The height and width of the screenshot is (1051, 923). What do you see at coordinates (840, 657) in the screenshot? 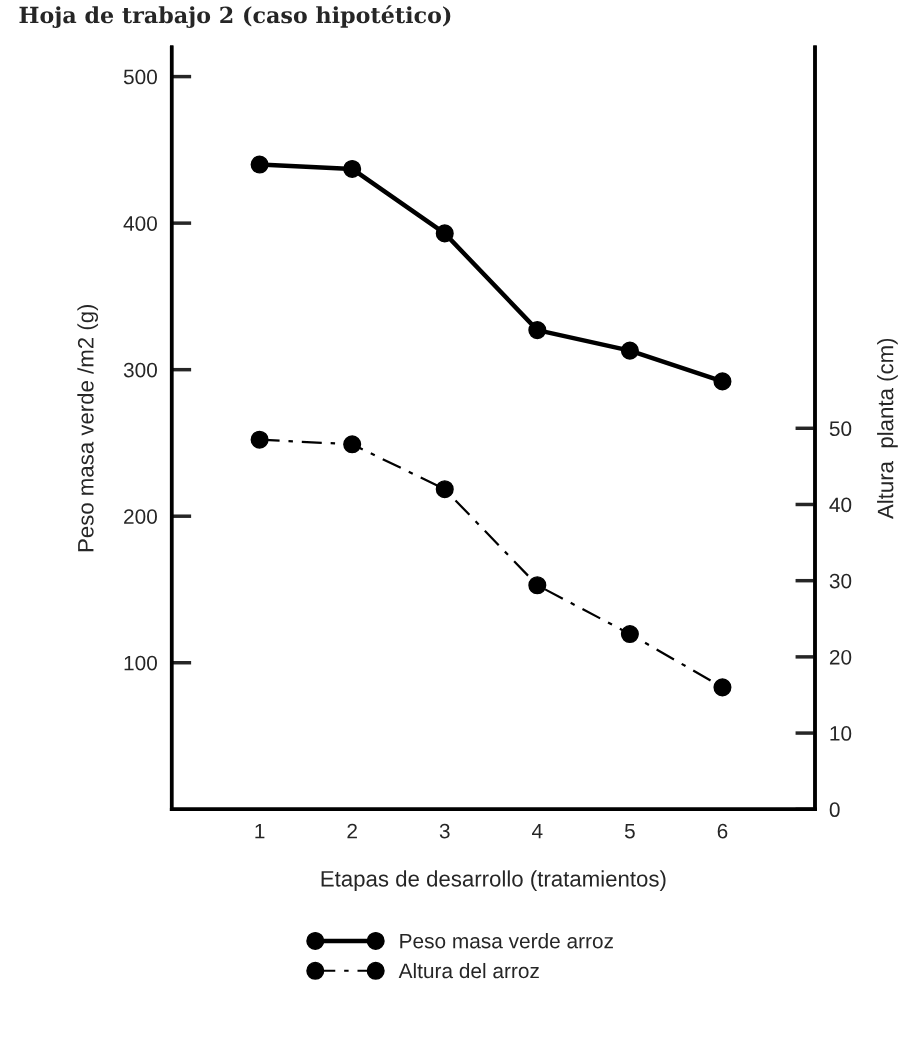
I see `y2-tick-label: 20` at bounding box center [840, 657].